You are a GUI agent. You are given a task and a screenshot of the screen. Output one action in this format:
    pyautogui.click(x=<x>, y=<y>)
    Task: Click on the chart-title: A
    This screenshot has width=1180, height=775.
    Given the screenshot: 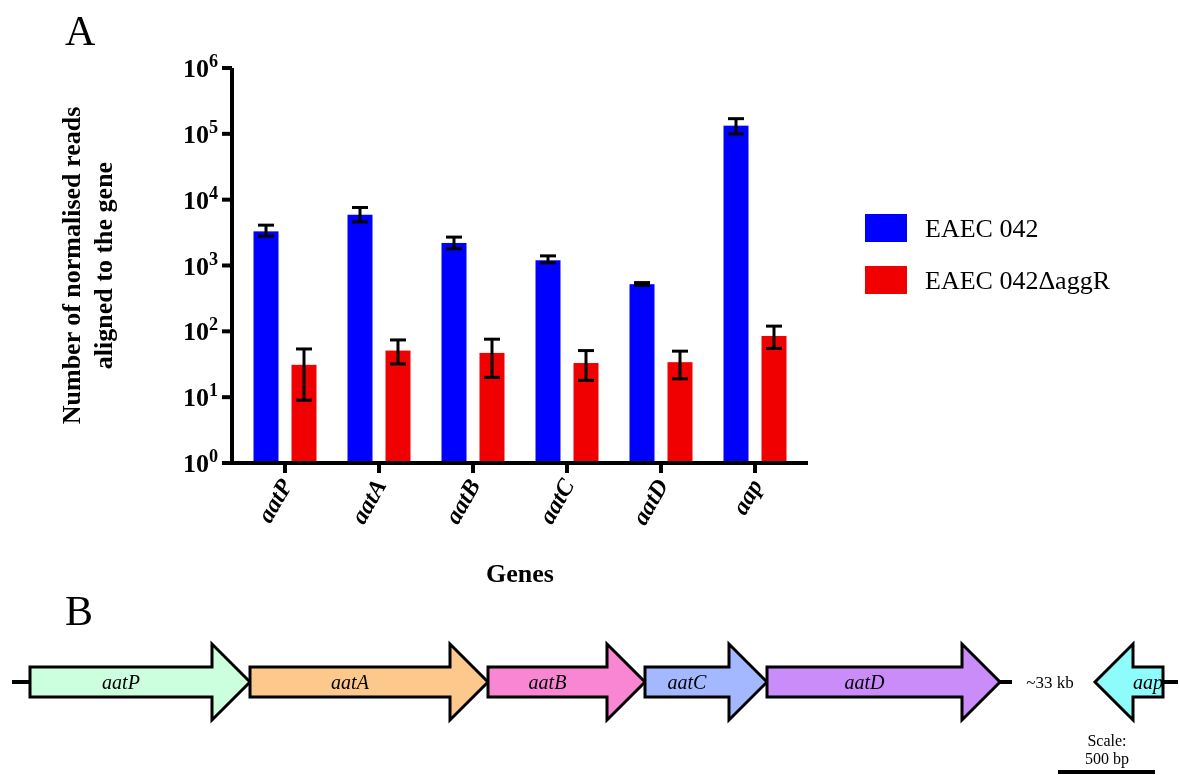 What is the action you would take?
    pyautogui.click(x=80, y=31)
    